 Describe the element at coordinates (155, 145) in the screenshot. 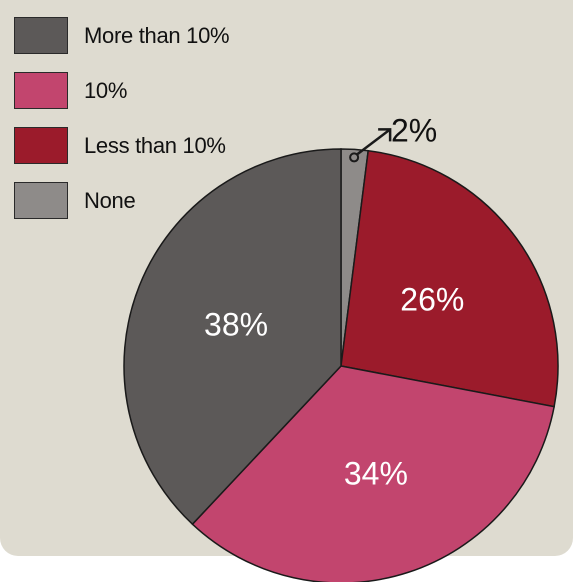

I see `legend-label: Less than 10%` at that location.